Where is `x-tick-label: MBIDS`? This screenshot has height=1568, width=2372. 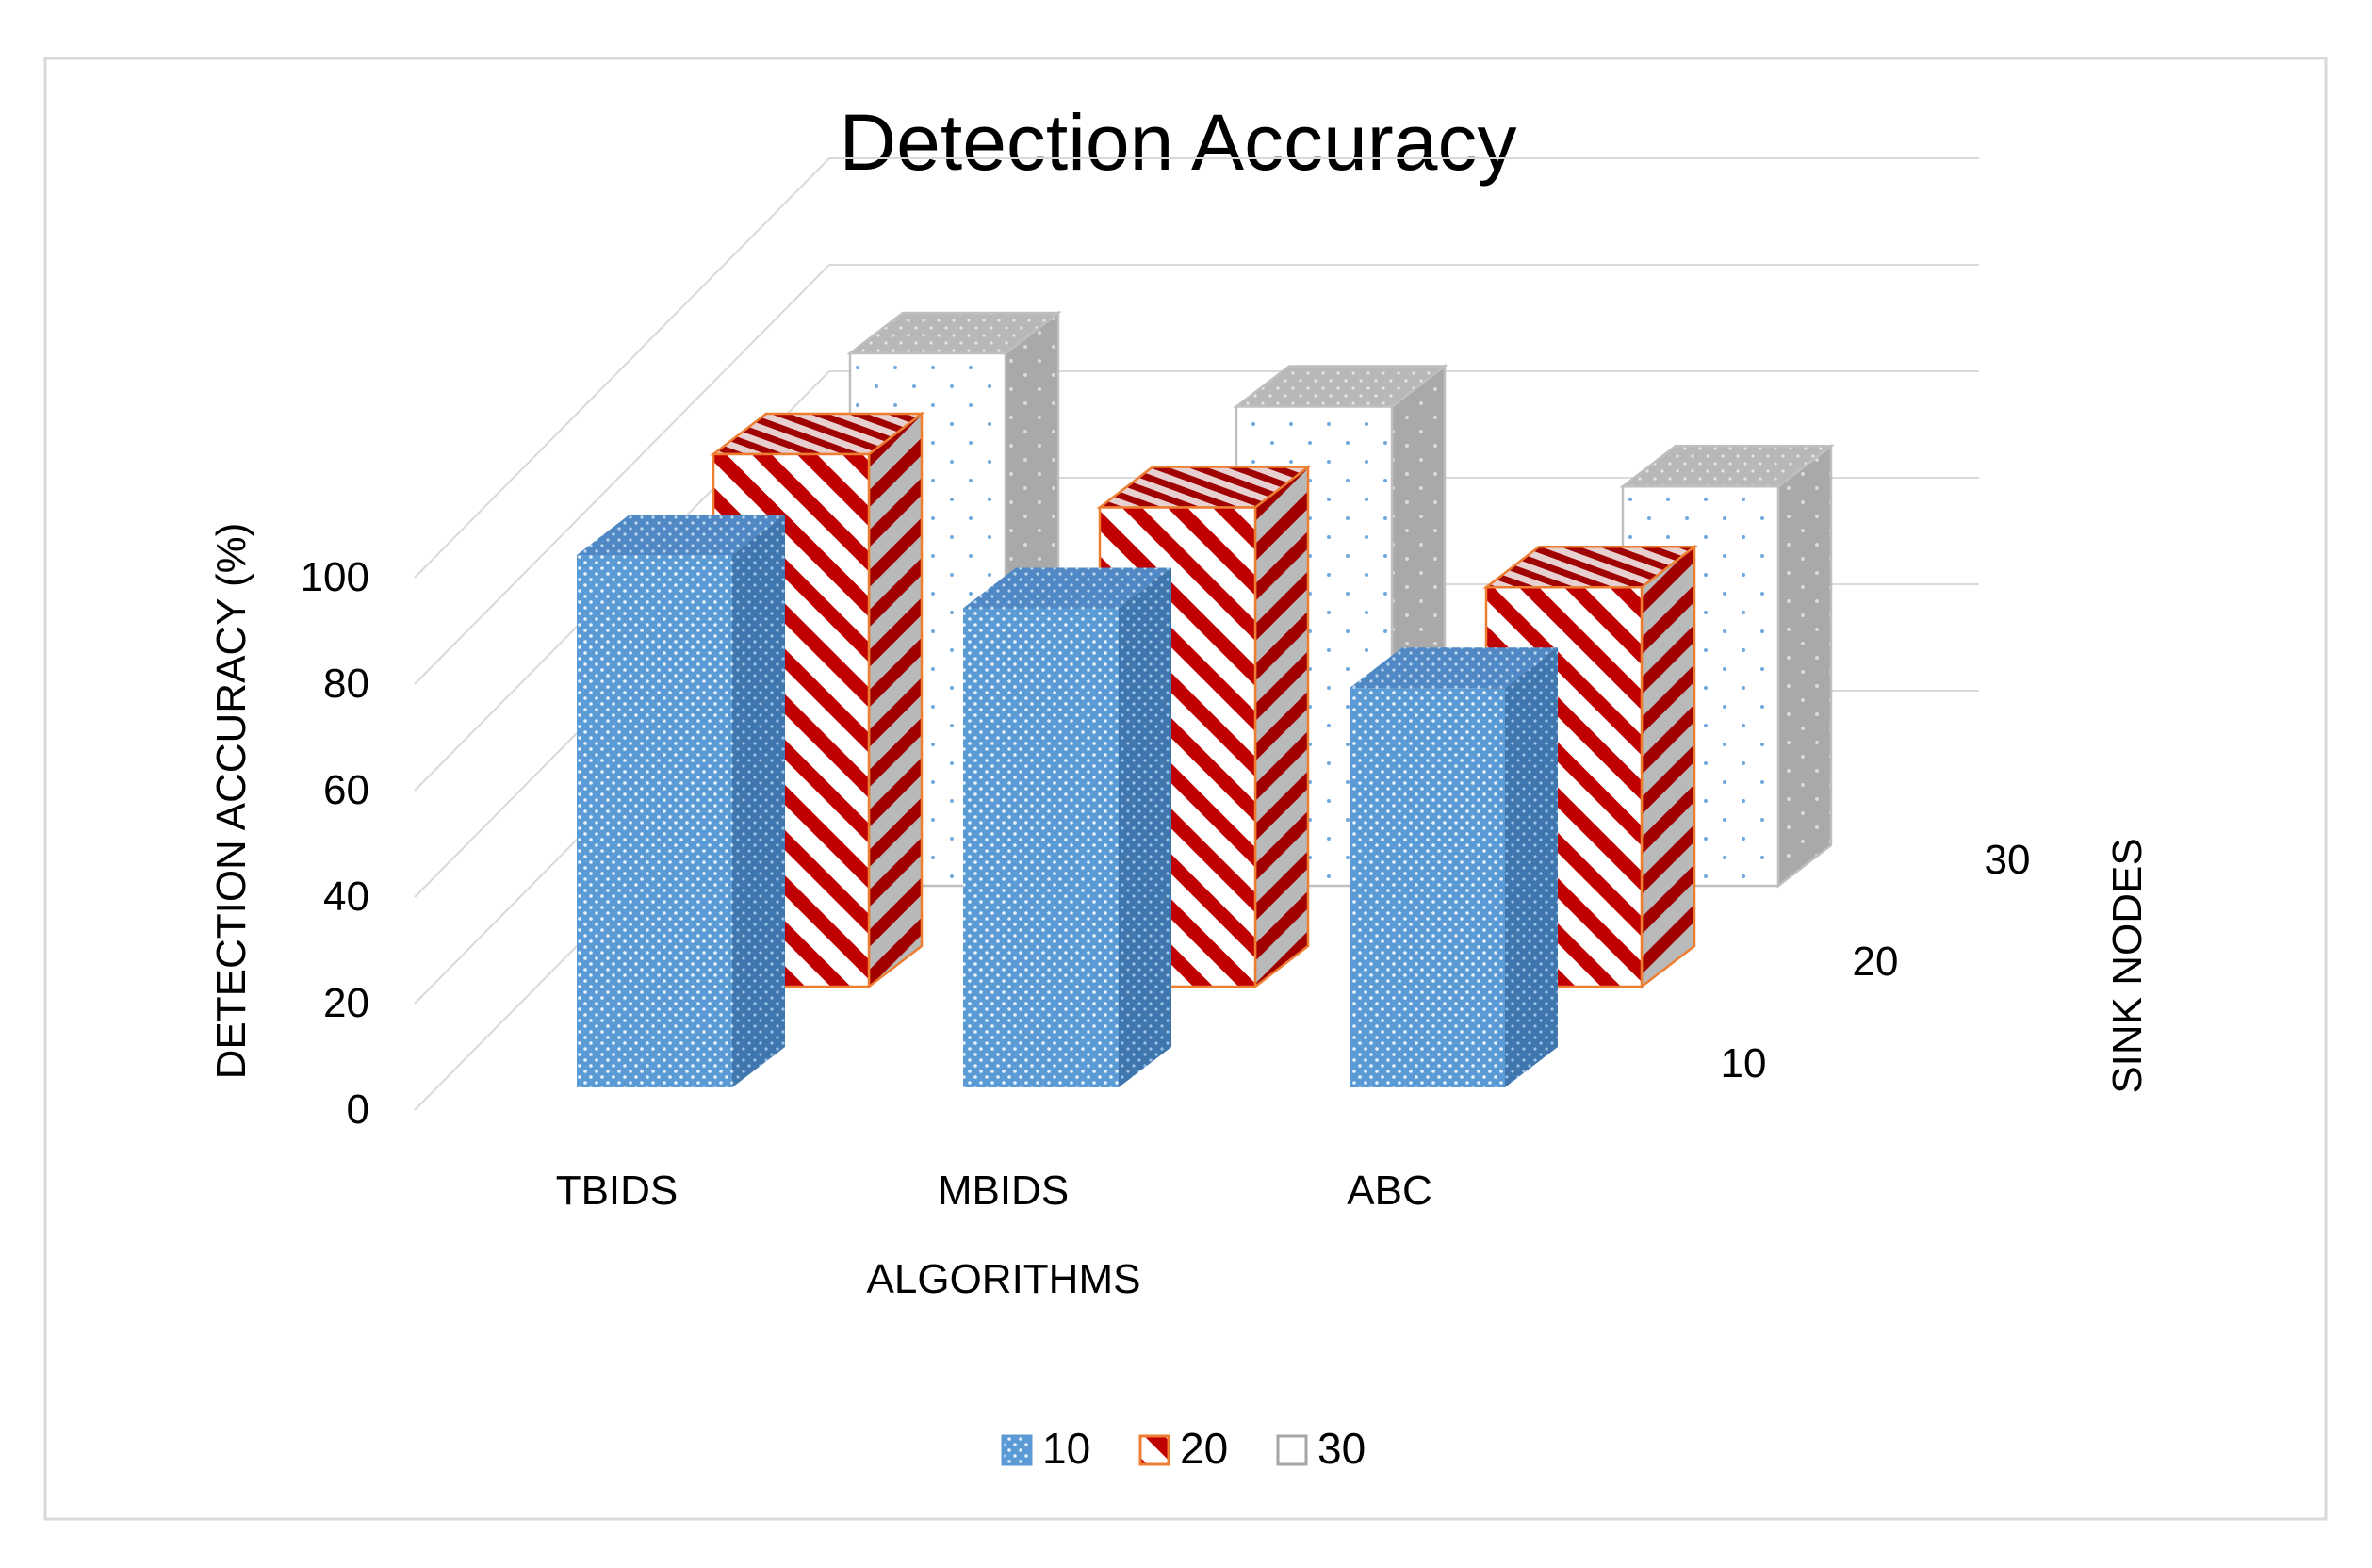 x-tick-label: MBIDS is located at coordinates (1003, 1191).